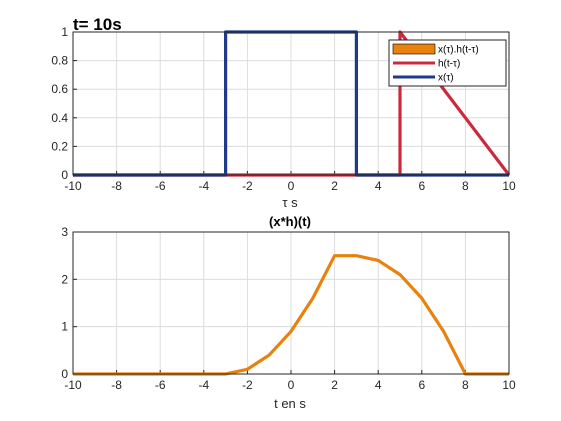  I want to click on bottom-xtick-label: 0, so click(291, 385).